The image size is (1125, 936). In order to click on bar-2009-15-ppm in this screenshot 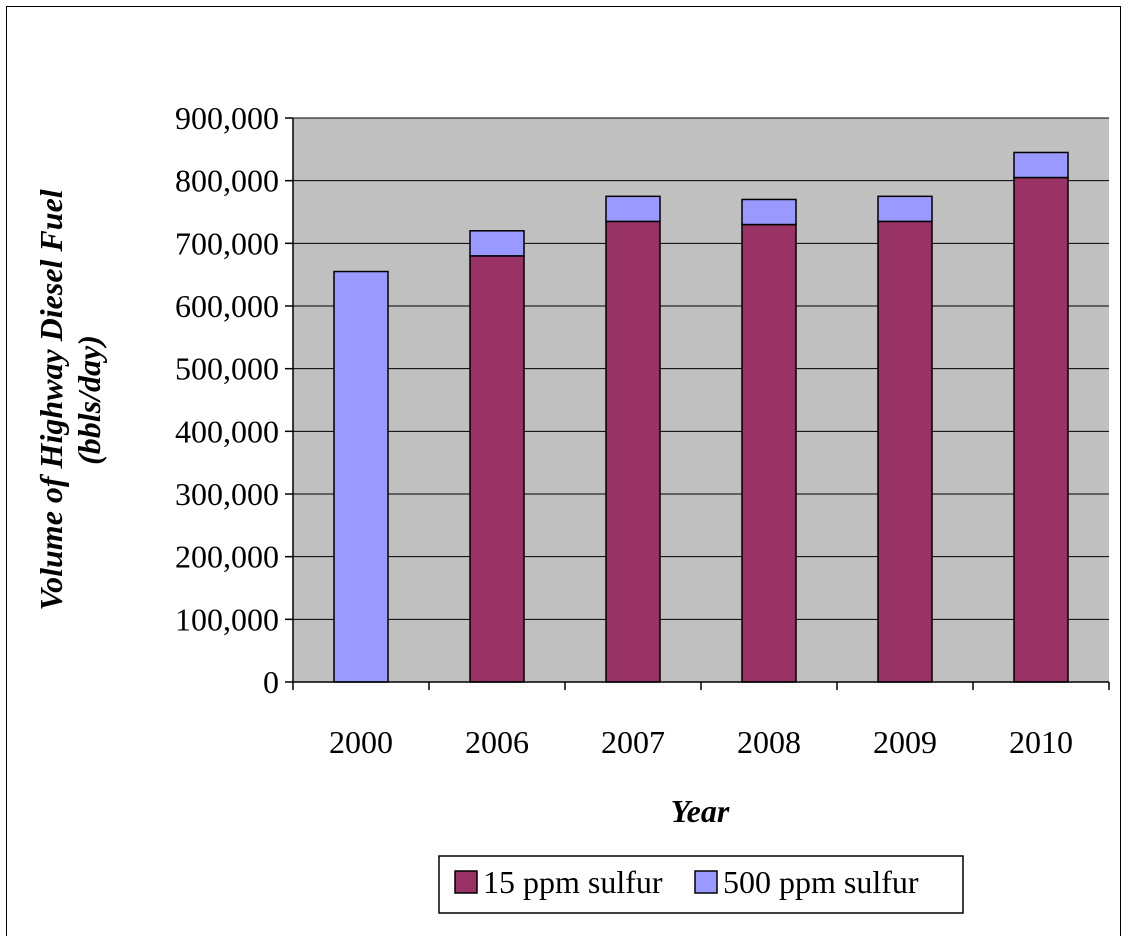, I will do `click(905, 451)`.